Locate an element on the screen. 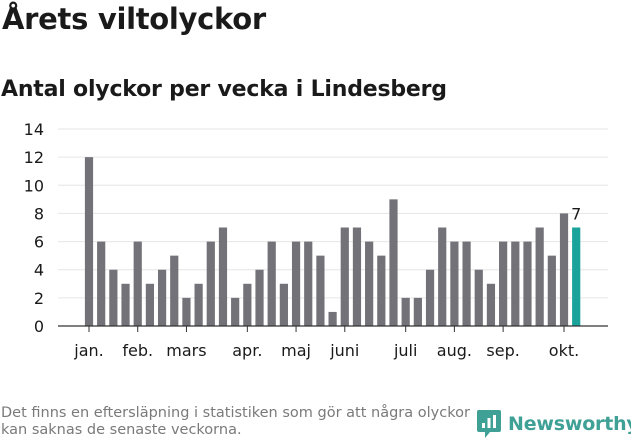  y-tick-label: 10 is located at coordinates (34, 185).